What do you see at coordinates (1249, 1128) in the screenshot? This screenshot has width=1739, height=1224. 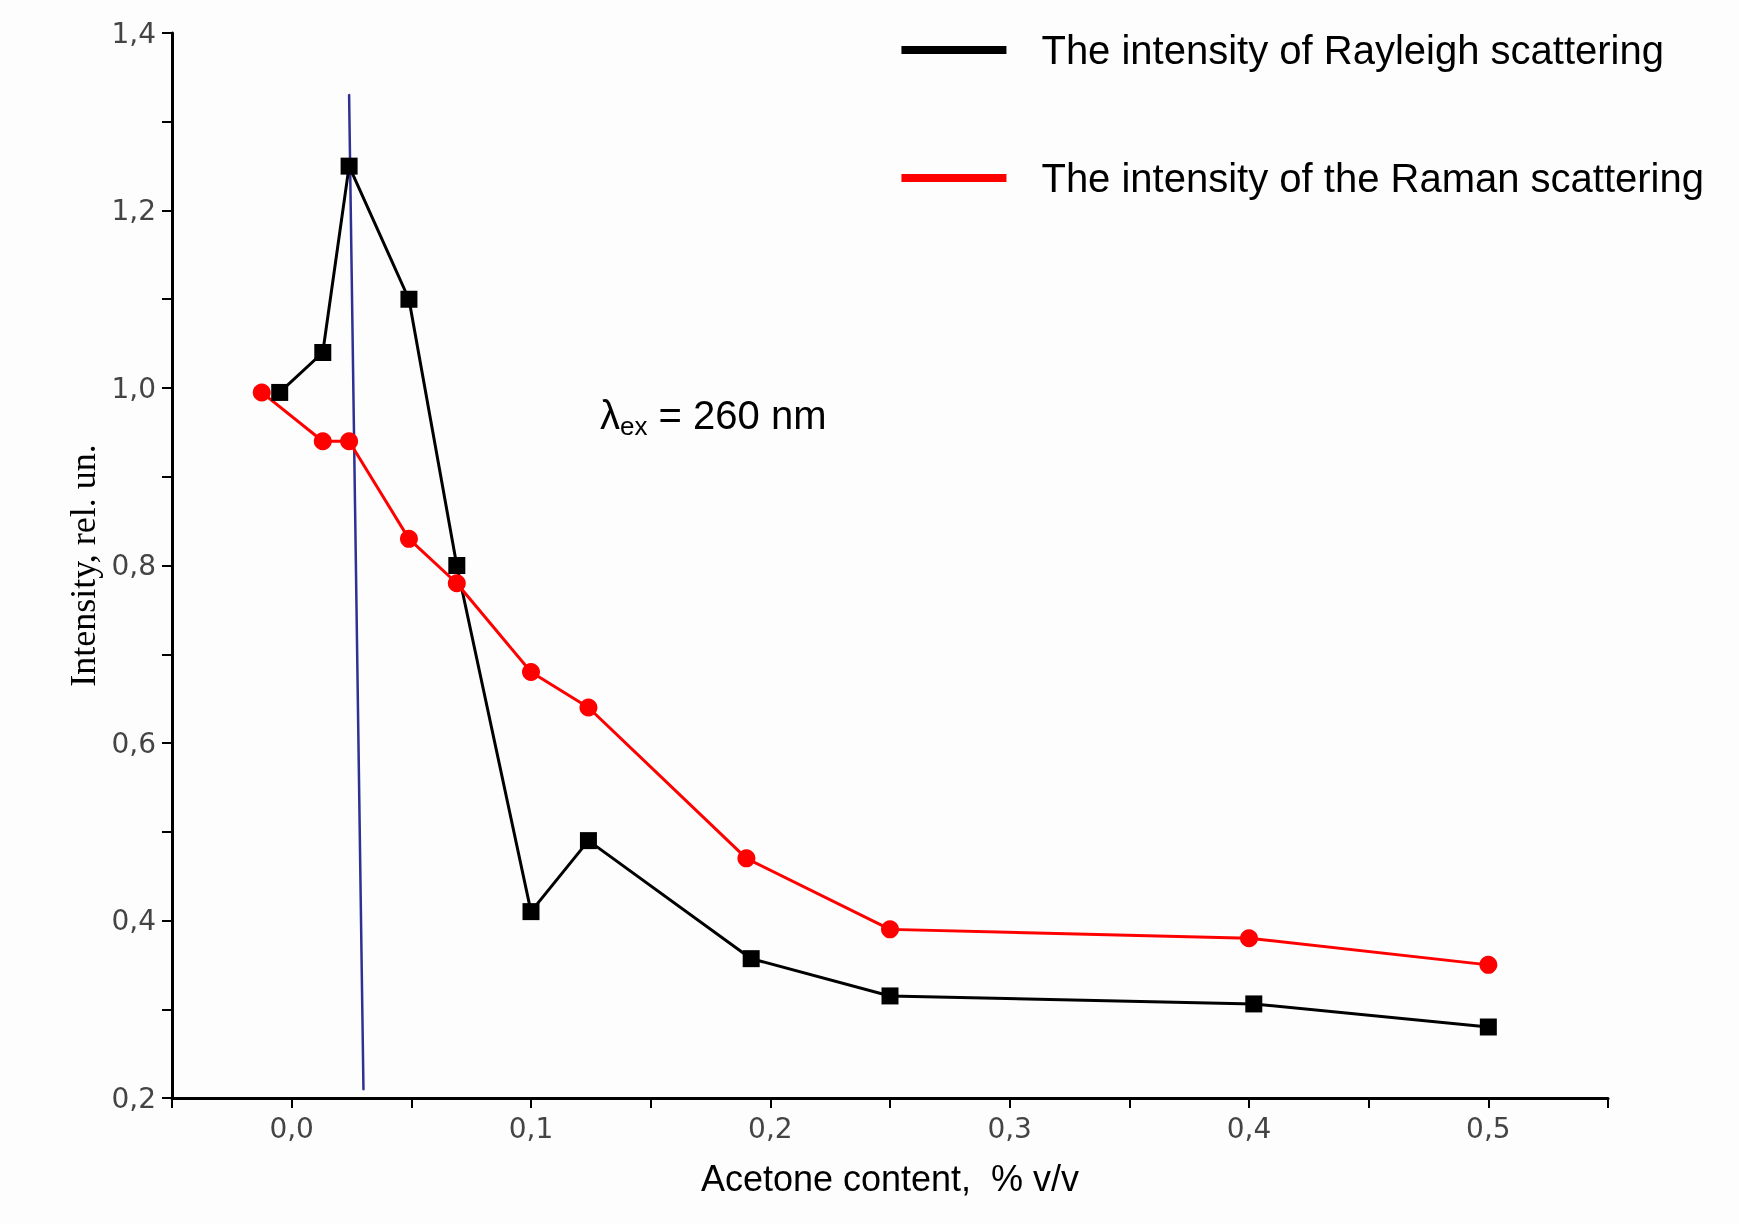 I see `x-tick-label: 0,4` at bounding box center [1249, 1128].